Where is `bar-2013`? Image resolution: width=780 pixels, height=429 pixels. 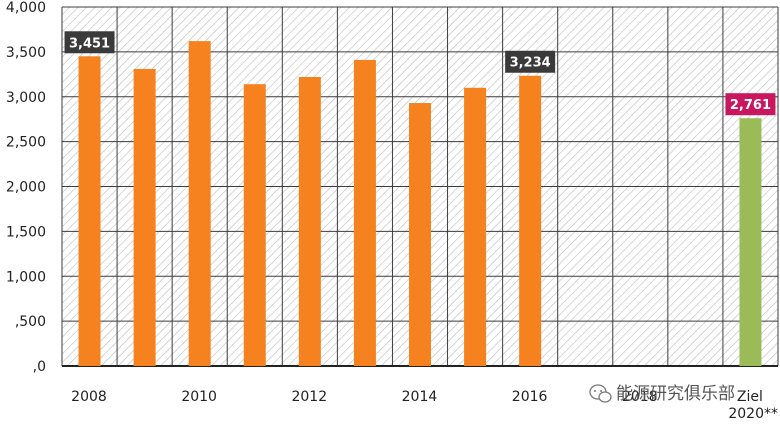
bar-2013 is located at coordinates (364, 212).